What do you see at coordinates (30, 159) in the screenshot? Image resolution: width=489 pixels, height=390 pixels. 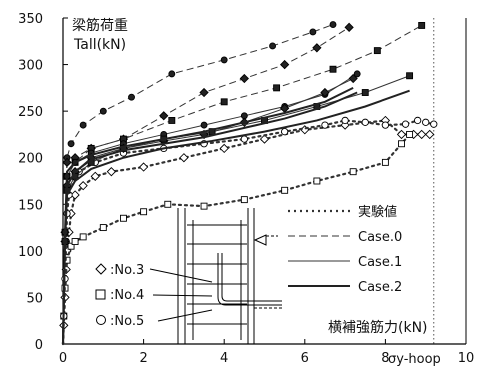 I see `y-tick-label: 200` at bounding box center [30, 159].